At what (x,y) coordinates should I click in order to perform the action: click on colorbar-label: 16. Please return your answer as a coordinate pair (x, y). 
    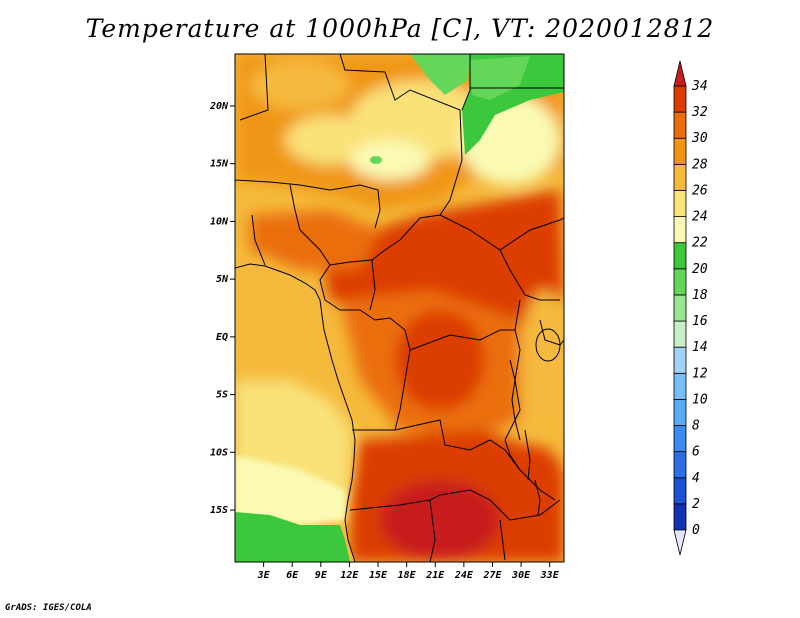
    Looking at the image, I should click on (700, 321).